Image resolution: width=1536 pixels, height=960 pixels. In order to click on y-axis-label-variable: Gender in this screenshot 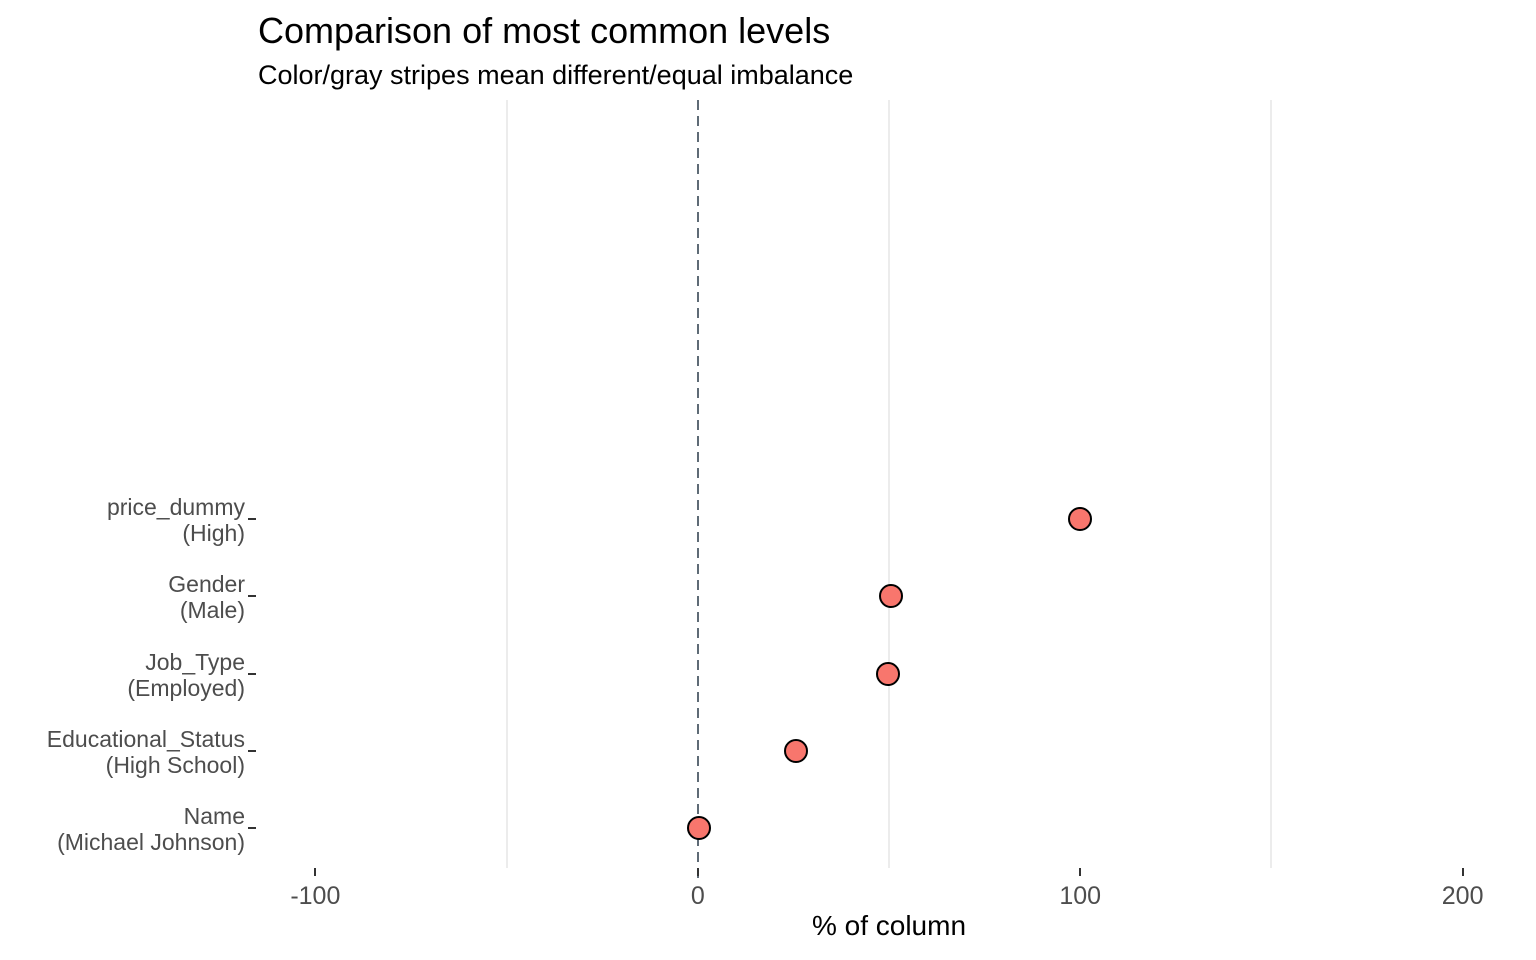, I will do `click(206, 584)`.